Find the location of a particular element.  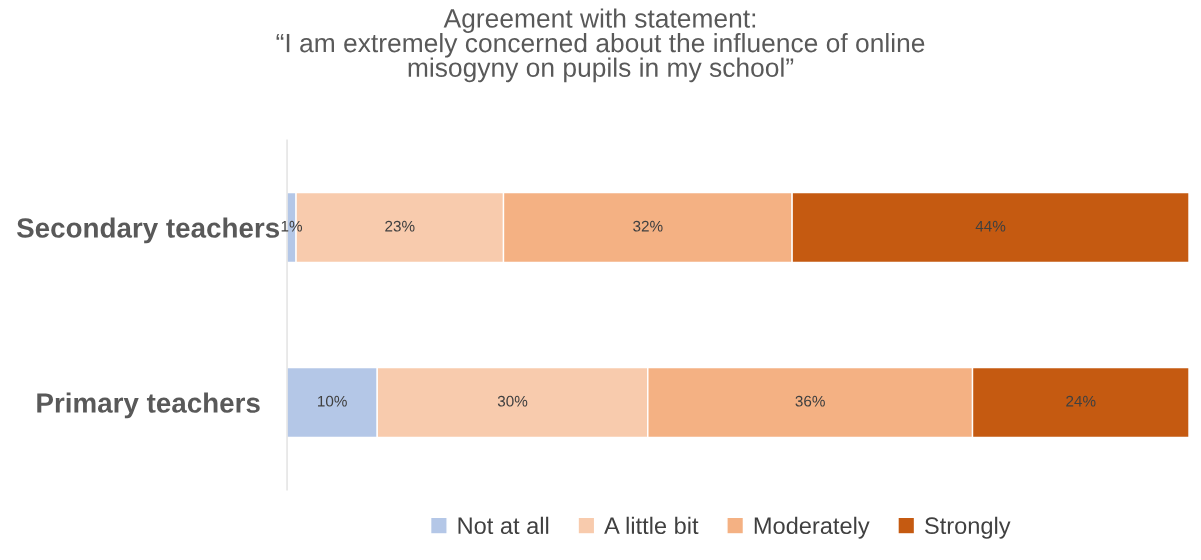

data-label: 30% is located at coordinates (512, 401).